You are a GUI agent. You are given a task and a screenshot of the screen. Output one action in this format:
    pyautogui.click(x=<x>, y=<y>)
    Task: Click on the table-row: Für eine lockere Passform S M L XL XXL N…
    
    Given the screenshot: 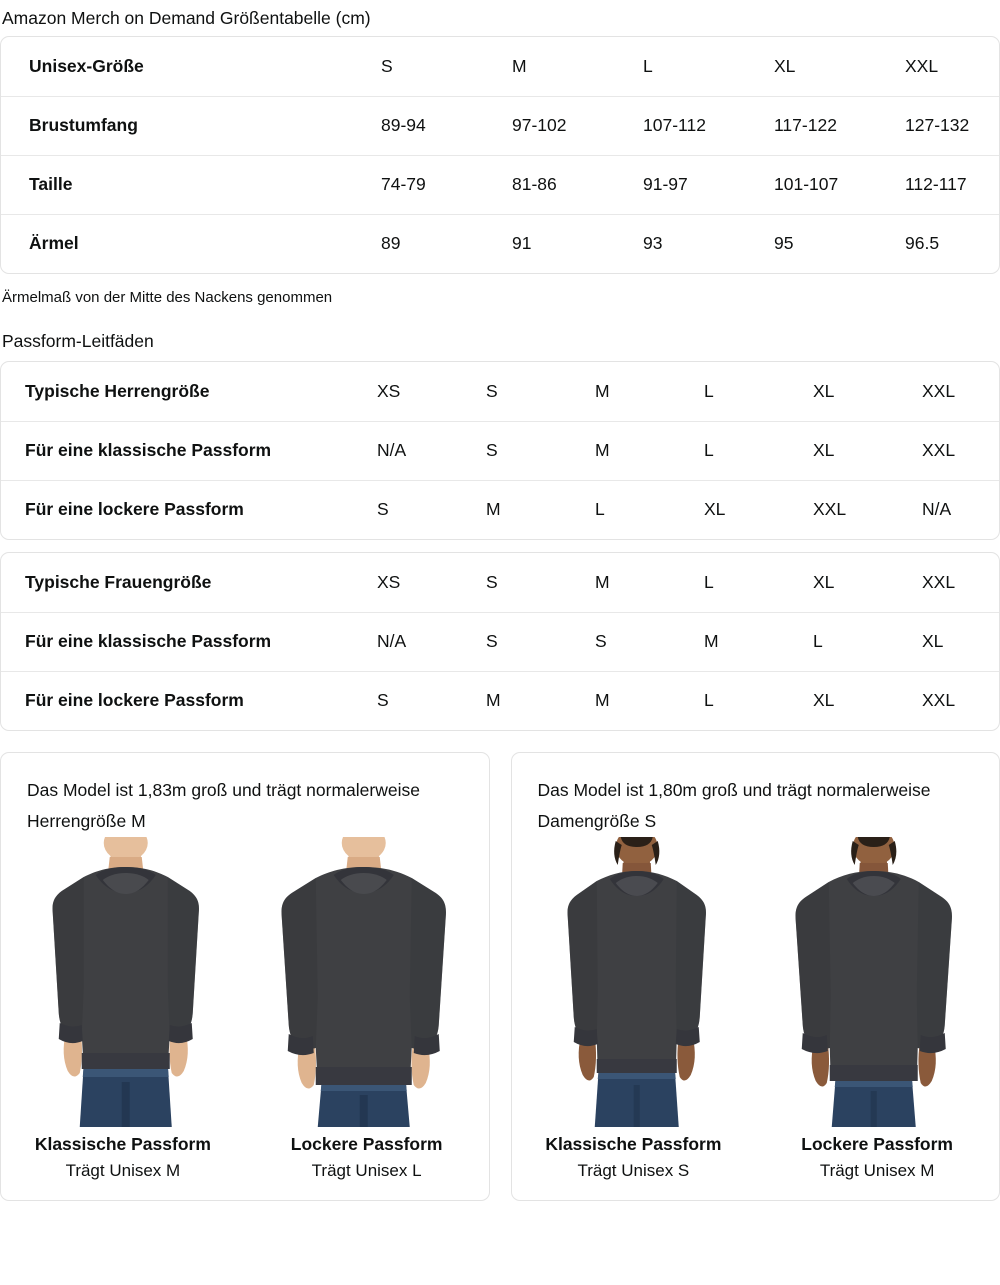 What is the action you would take?
    pyautogui.click(x=500, y=509)
    